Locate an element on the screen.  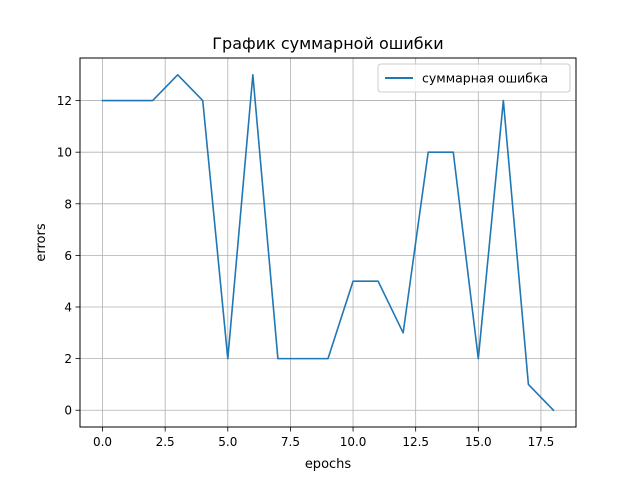
y-tick-label: 10 is located at coordinates (64, 153).